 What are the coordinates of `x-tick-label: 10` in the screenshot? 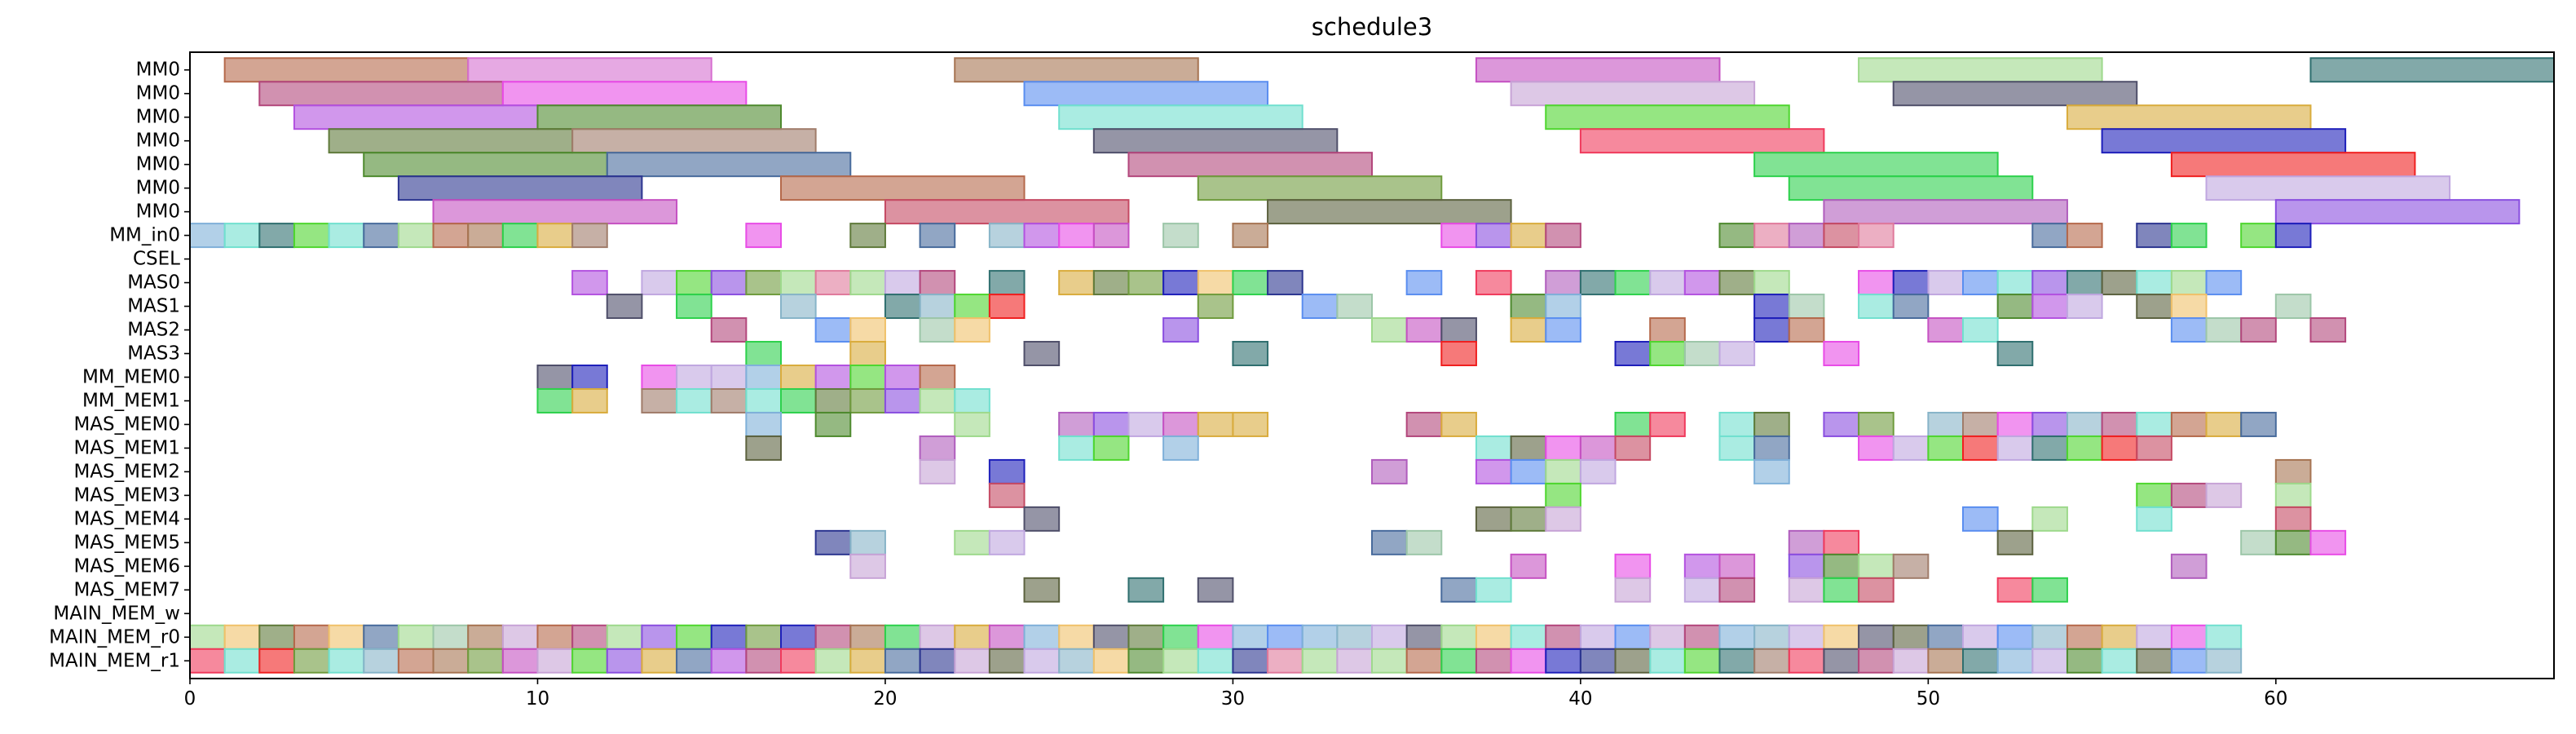 It's located at (537, 699).